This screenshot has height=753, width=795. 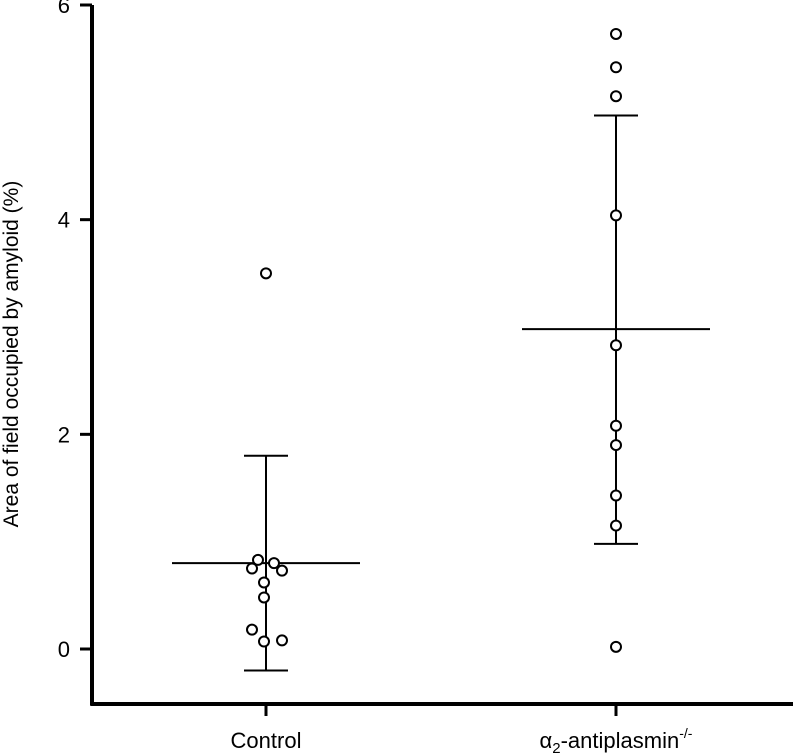 What do you see at coordinates (75, 331) in the screenshot?
I see `y-ticks: 0 2 4 6` at bounding box center [75, 331].